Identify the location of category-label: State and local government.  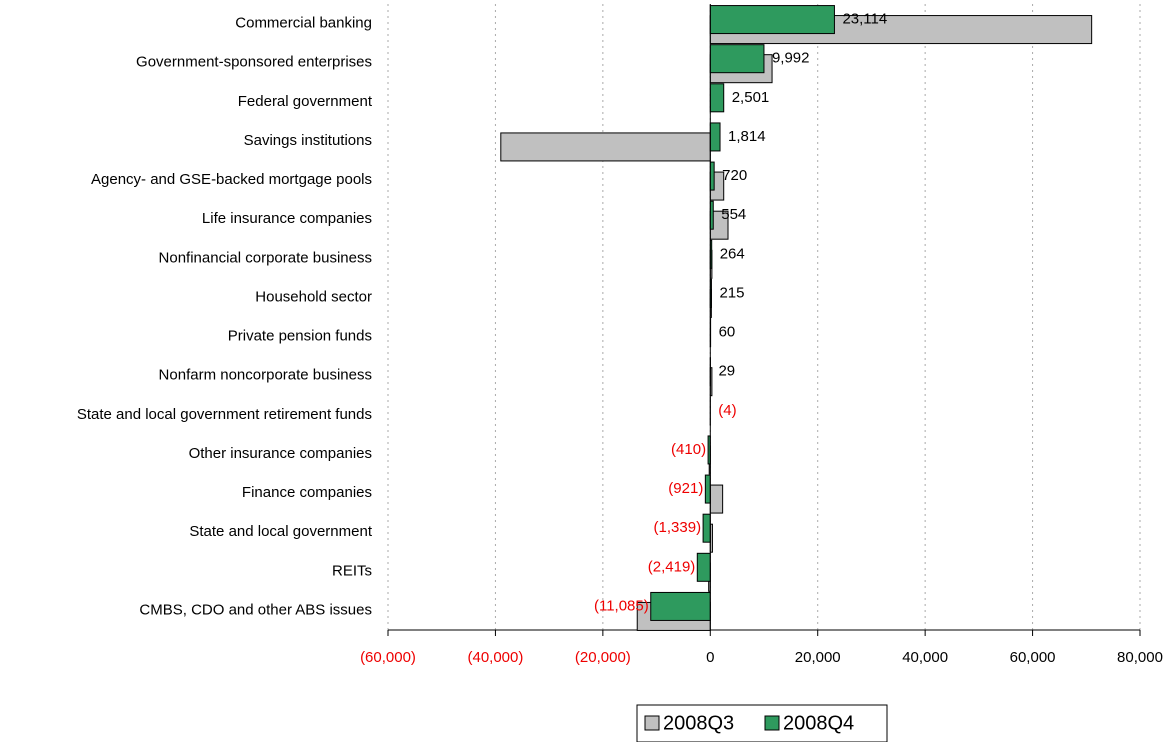
(280, 531).